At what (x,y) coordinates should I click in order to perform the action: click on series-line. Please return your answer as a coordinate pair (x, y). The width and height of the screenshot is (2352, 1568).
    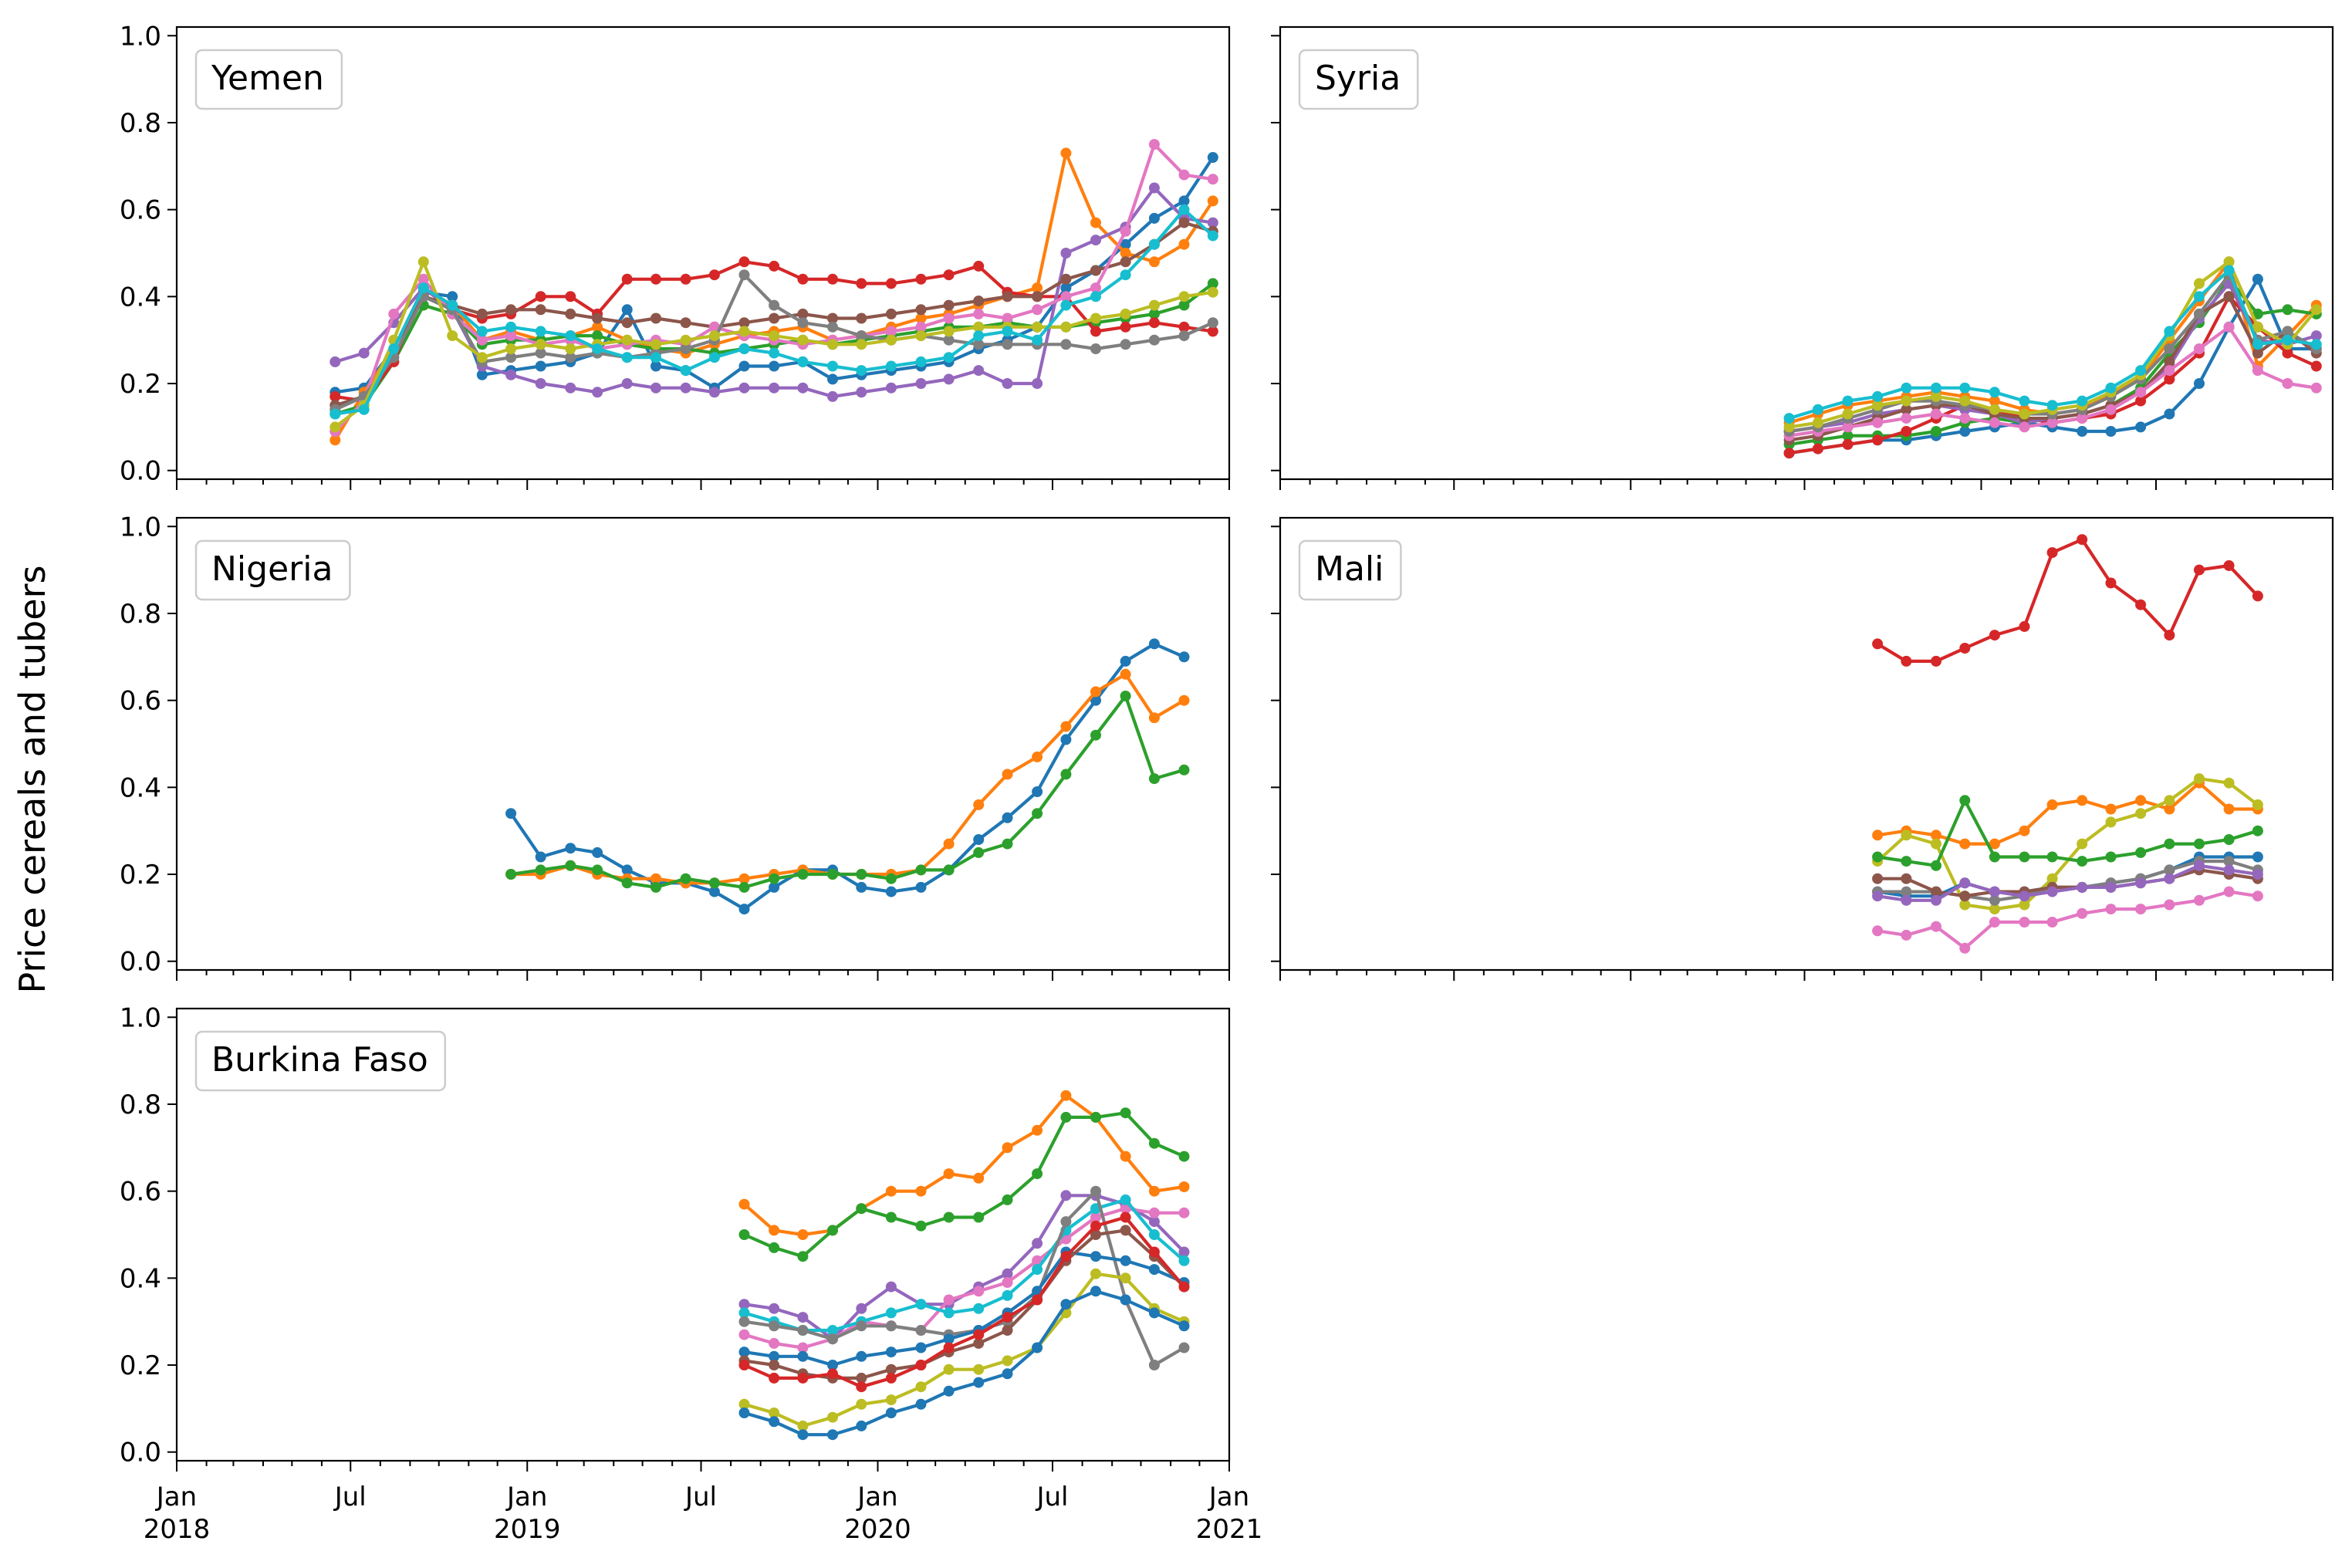
    Looking at the image, I should click on (2052, 345).